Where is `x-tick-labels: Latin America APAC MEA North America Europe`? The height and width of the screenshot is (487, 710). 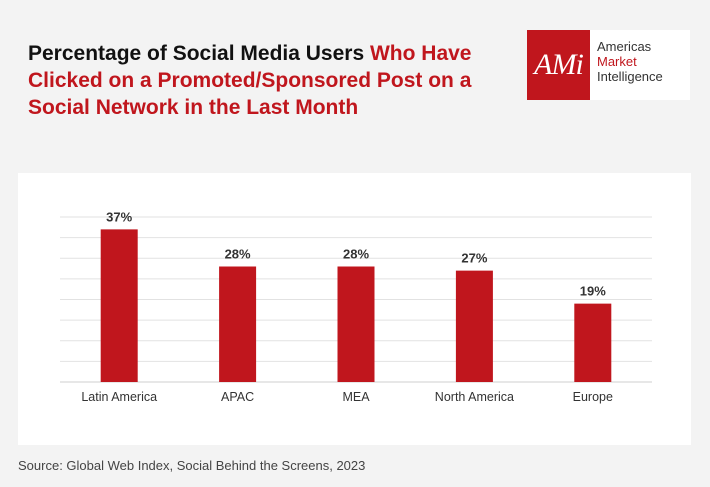
x-tick-labels: Latin America APAC MEA North America Europe is located at coordinates (347, 397).